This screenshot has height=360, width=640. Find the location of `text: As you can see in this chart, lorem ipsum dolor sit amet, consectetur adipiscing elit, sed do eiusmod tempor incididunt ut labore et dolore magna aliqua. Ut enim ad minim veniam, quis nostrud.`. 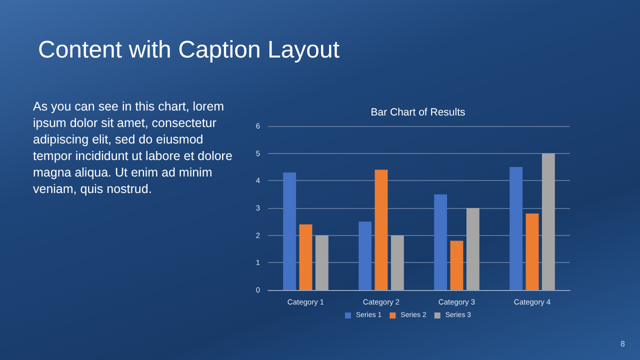

text: As you can see in this chart, lorem ipsum dolor sit amet, consectetur adipiscing elit, sed do eiusmod tempor incididunt ut labore et dolore magna aliqua. Ut enim ad minim veniam, quis nostrud. is located at coordinates (134, 147).